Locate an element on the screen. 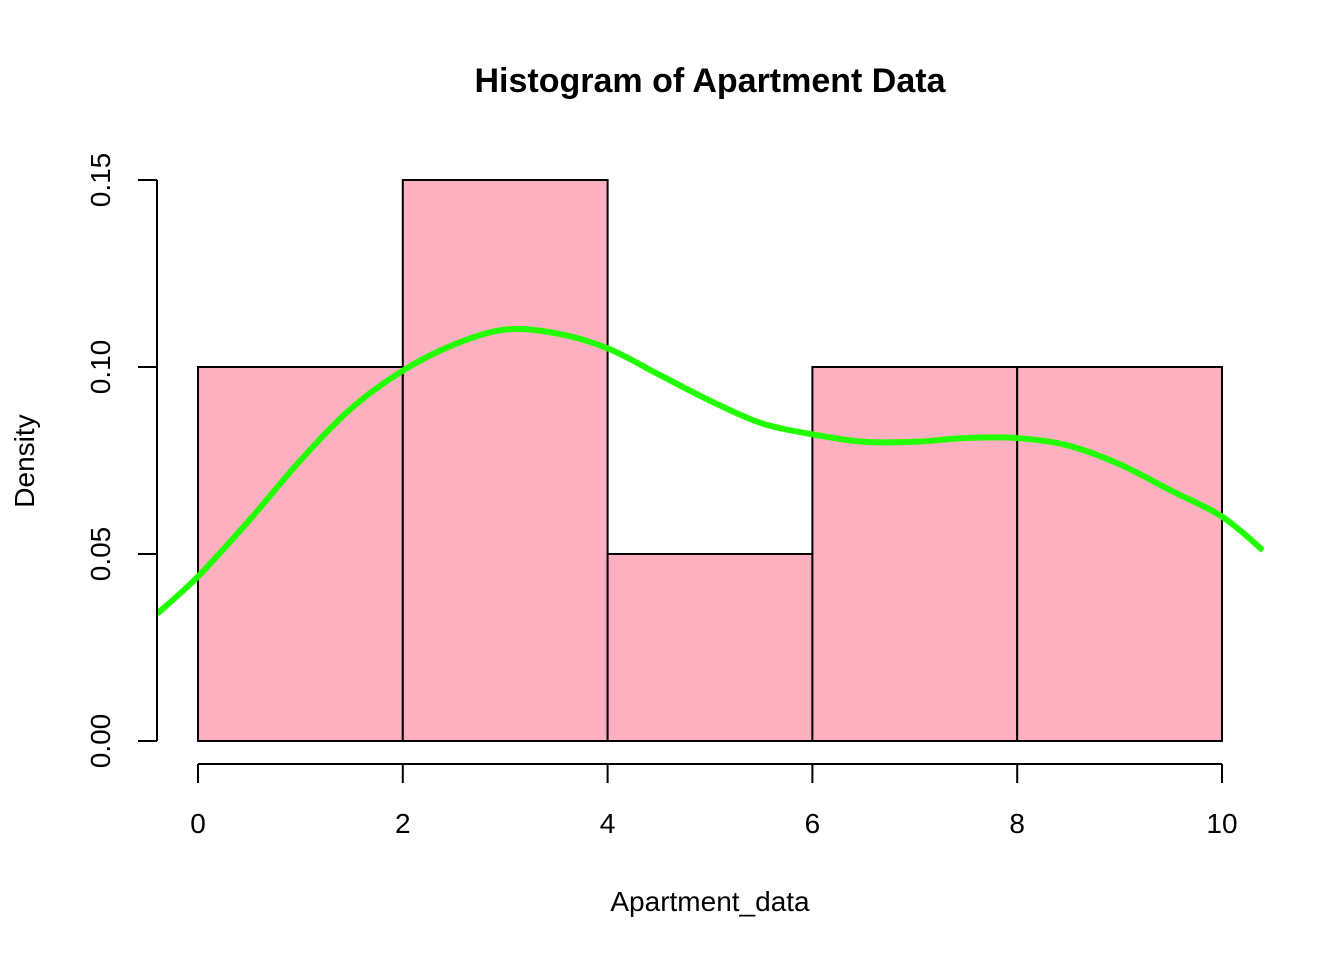 The image size is (1344, 960). y-axis: 0.00 0.05 0.10 0.15 is located at coordinates (121, 461).